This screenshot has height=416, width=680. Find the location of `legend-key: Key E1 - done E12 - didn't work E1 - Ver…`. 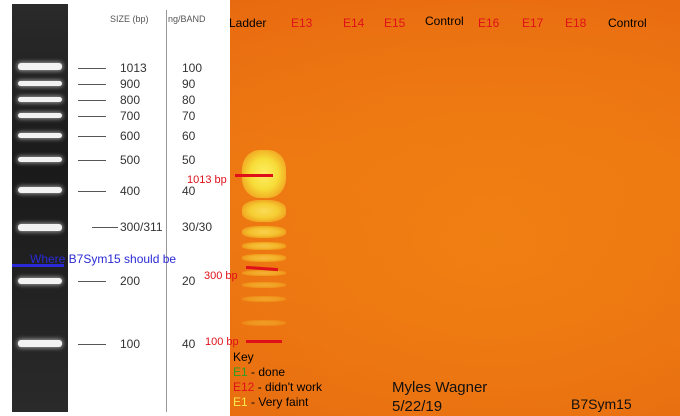

legend-key: Key E1 - done E12 - didn't work E1 - Ver… is located at coordinates (277, 380).